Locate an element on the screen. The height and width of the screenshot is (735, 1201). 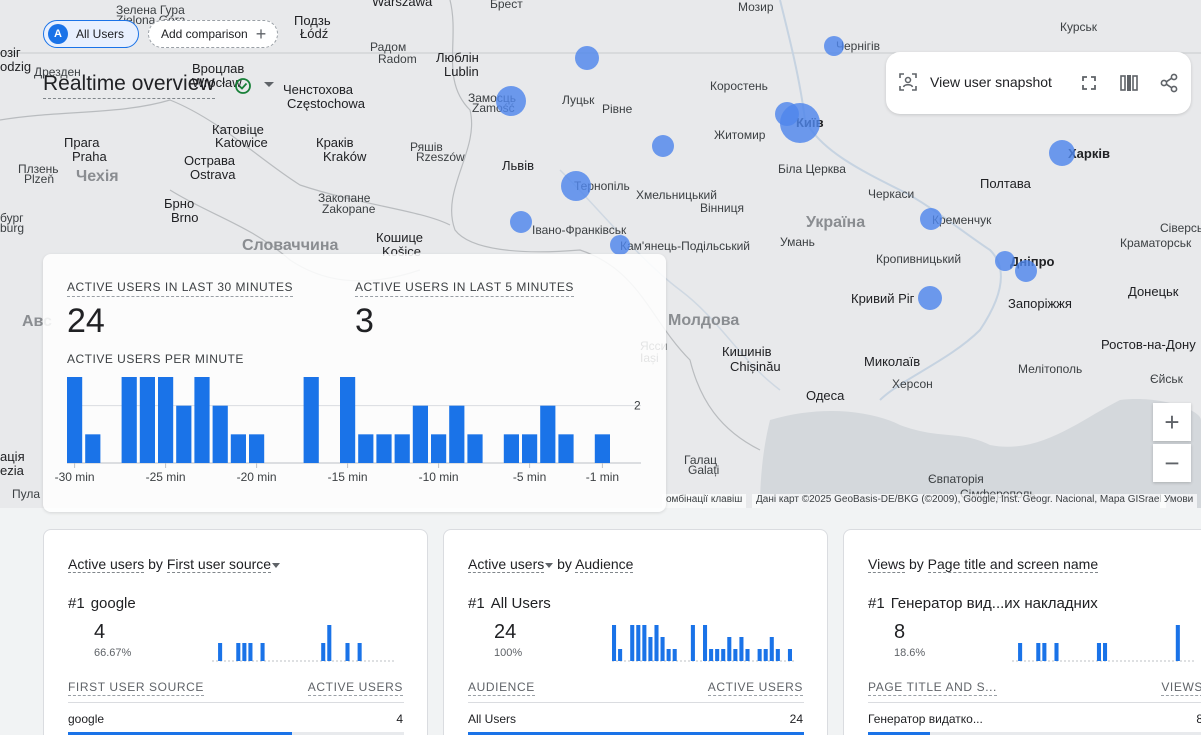
map-city-name: Черкаси is located at coordinates (891, 194).